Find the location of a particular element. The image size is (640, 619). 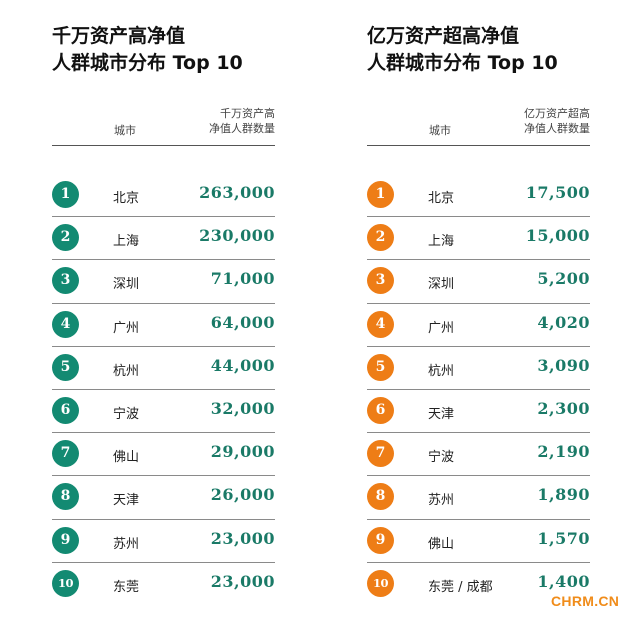

population-count: 263,000 is located at coordinates (237, 192).